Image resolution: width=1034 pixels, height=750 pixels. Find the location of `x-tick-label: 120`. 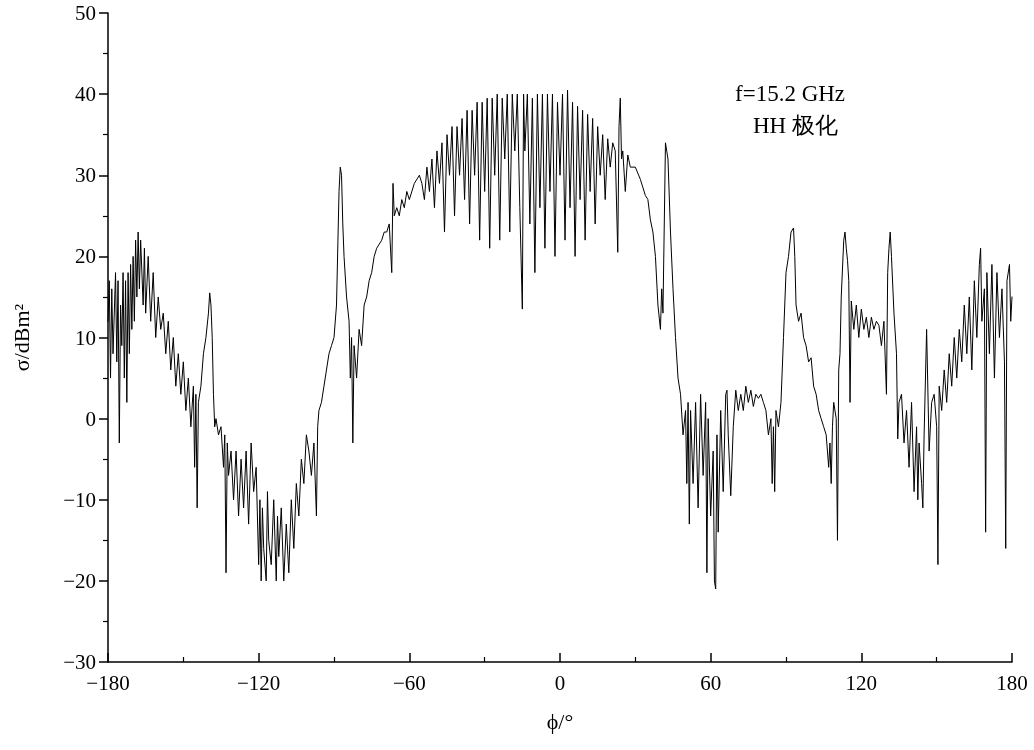

x-tick-label: 120 is located at coordinates (861, 682).